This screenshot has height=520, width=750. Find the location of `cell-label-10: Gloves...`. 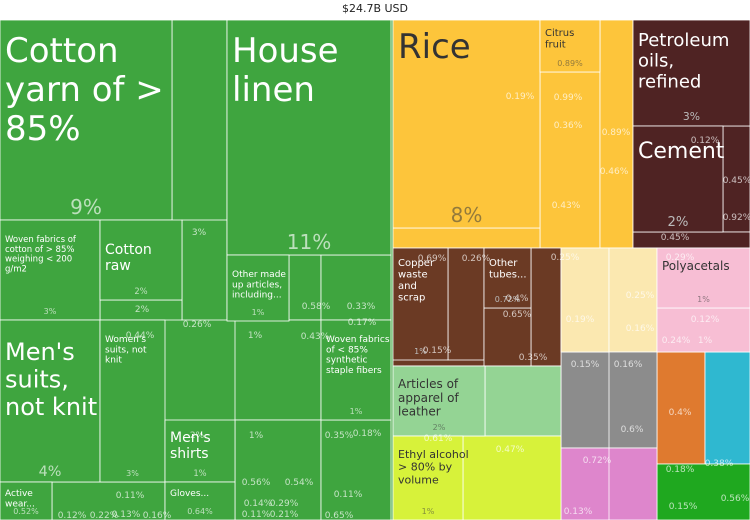

cell-label-10: Gloves... is located at coordinates (189, 494).